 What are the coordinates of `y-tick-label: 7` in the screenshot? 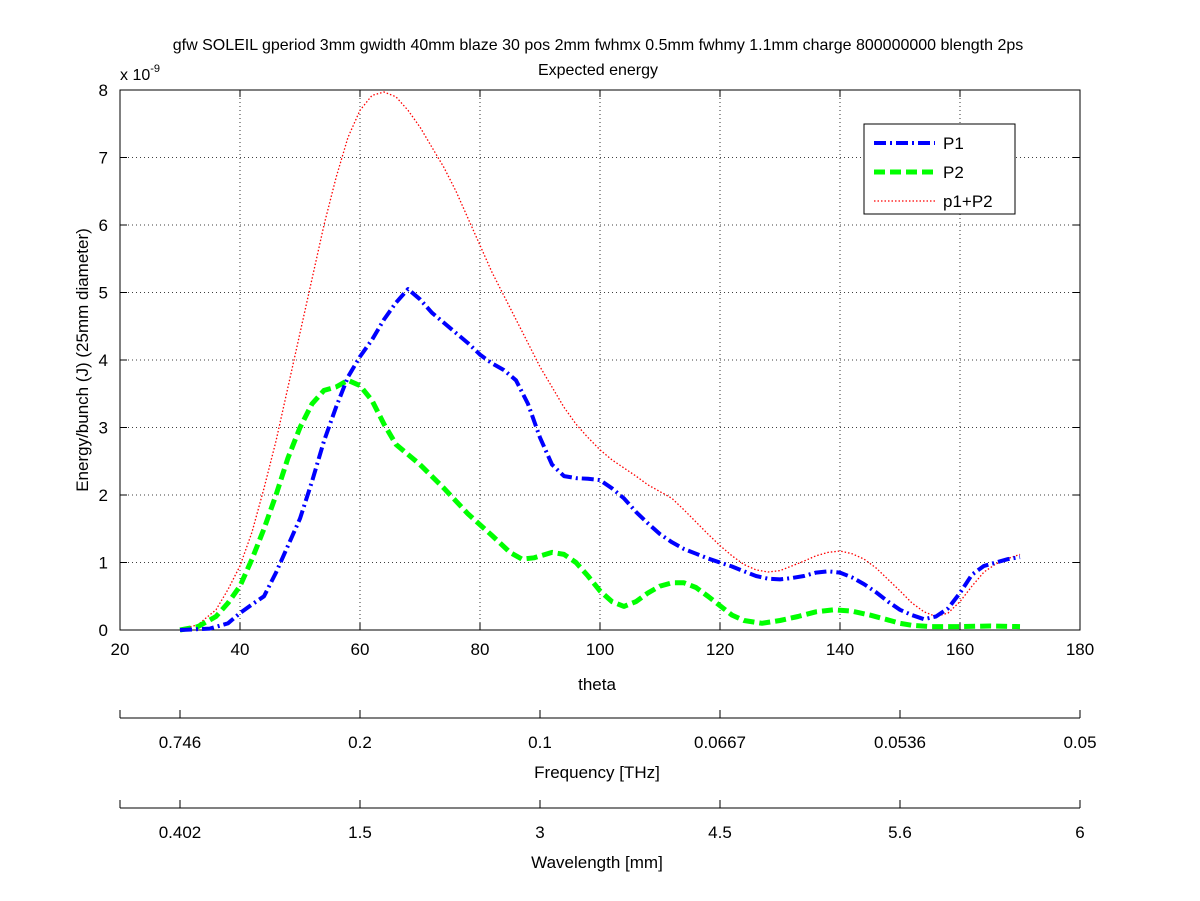 It's located at (103, 158).